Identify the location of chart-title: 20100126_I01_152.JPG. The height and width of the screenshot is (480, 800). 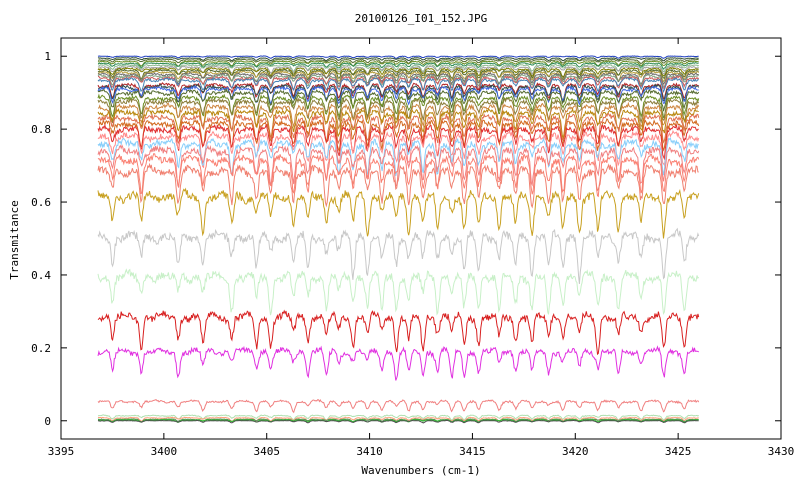
(421, 18).